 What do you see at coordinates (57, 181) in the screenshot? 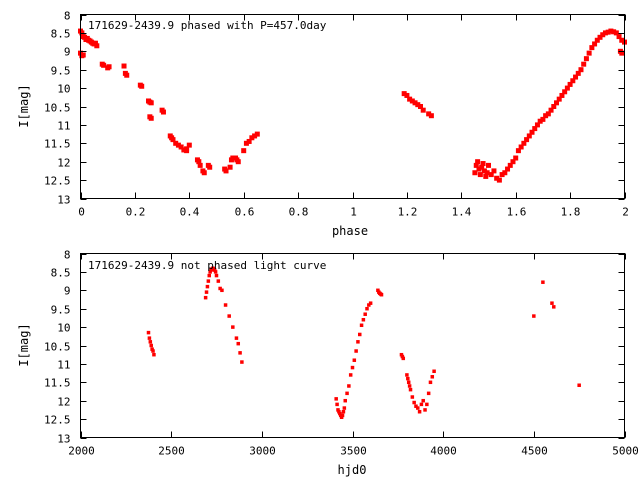
I see `phased-ytick-label: 12.5` at bounding box center [57, 181].